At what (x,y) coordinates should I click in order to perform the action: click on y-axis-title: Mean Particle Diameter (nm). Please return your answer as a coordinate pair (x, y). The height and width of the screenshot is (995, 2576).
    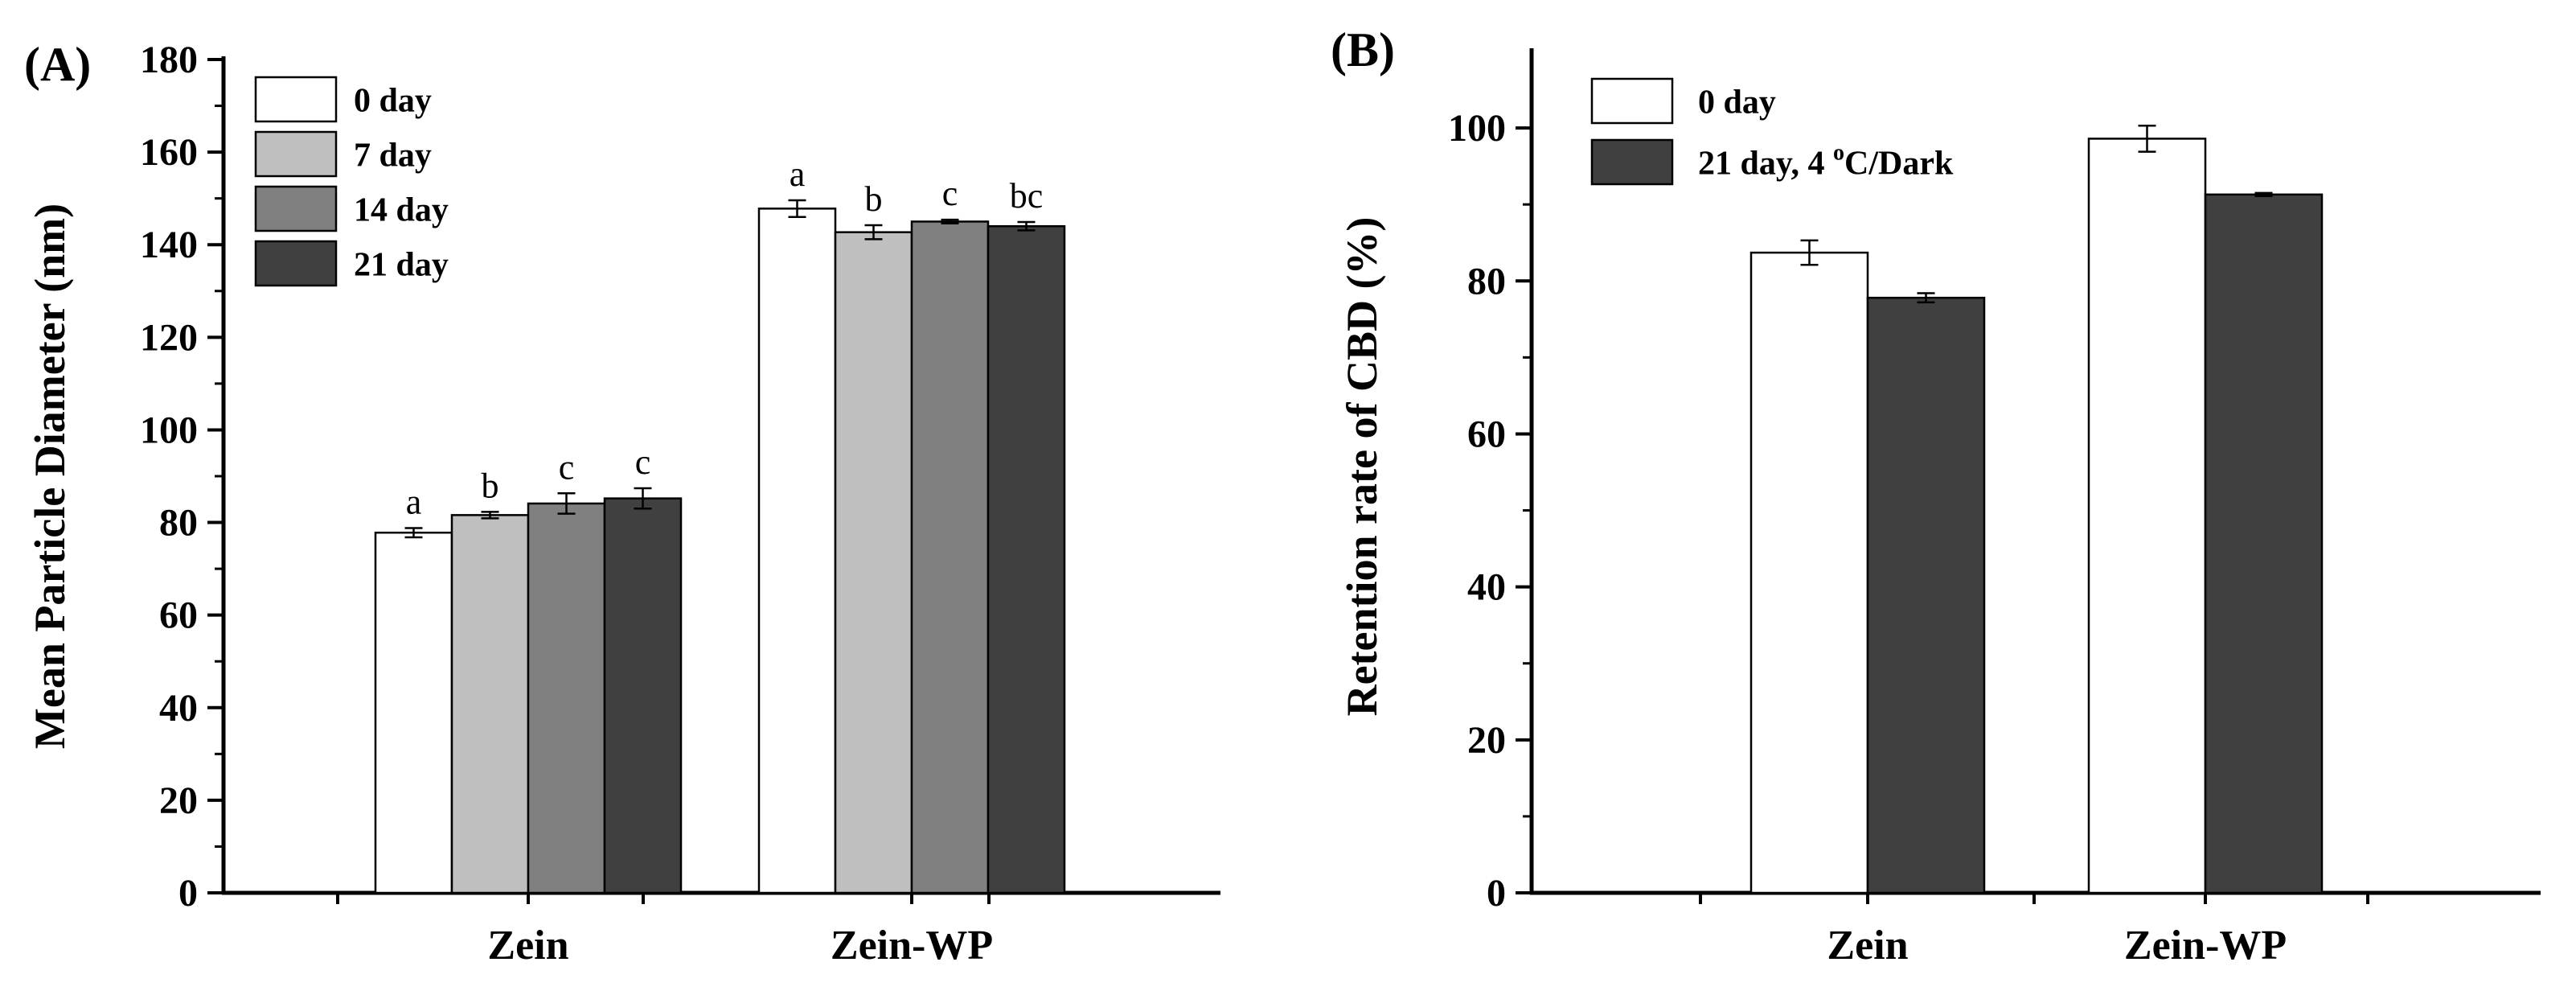
    Looking at the image, I should click on (50, 476).